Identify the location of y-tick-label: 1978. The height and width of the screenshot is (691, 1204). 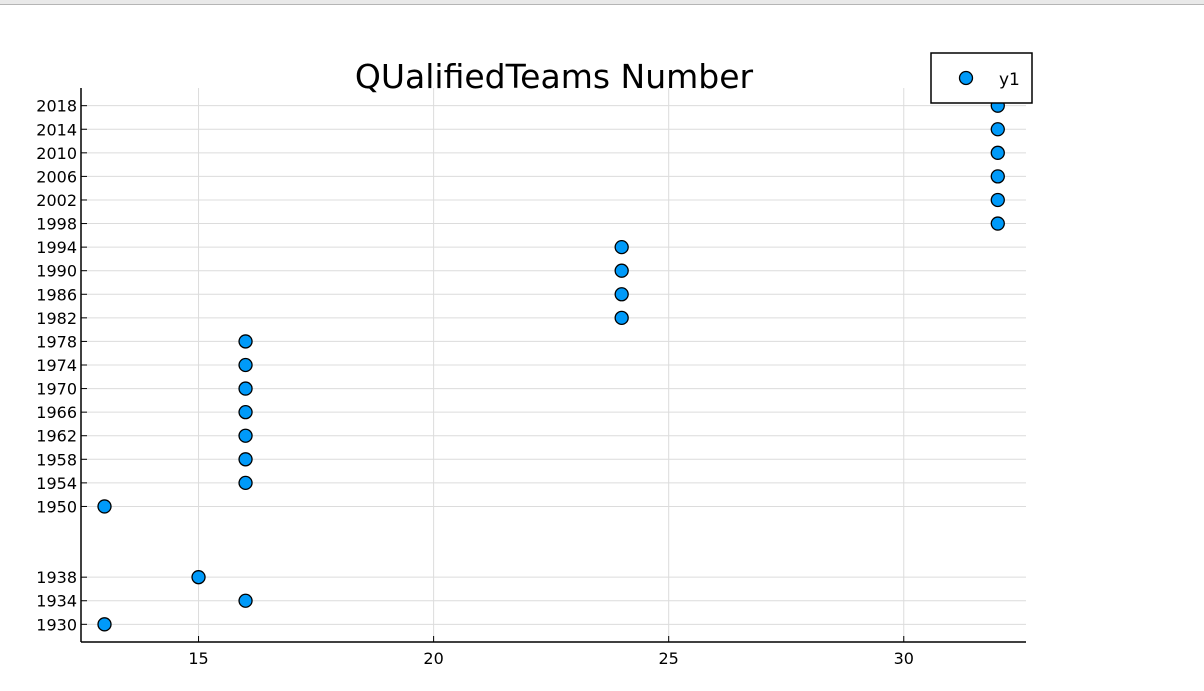
(56, 341).